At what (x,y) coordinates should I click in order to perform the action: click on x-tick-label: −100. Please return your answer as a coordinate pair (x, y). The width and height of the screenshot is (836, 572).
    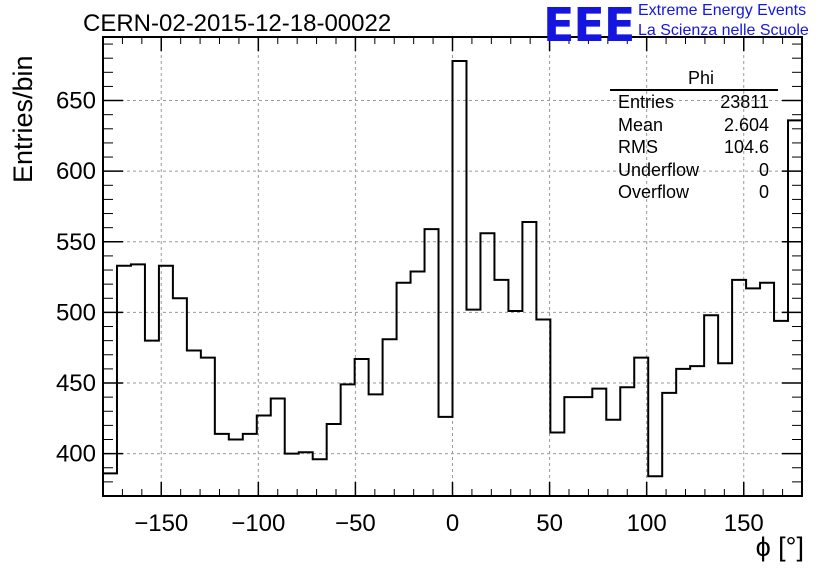
    Looking at the image, I should click on (258, 523).